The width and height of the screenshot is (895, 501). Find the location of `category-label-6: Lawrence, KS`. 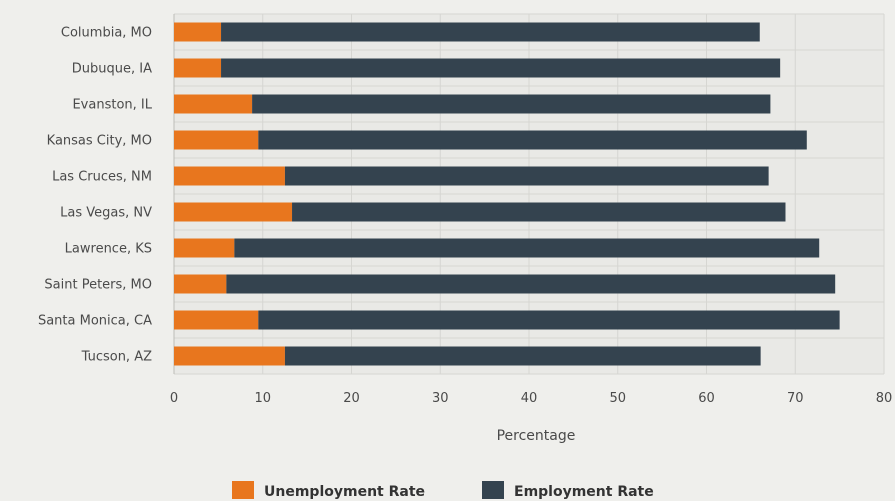

category-label-6: Lawrence, KS is located at coordinates (108, 249).